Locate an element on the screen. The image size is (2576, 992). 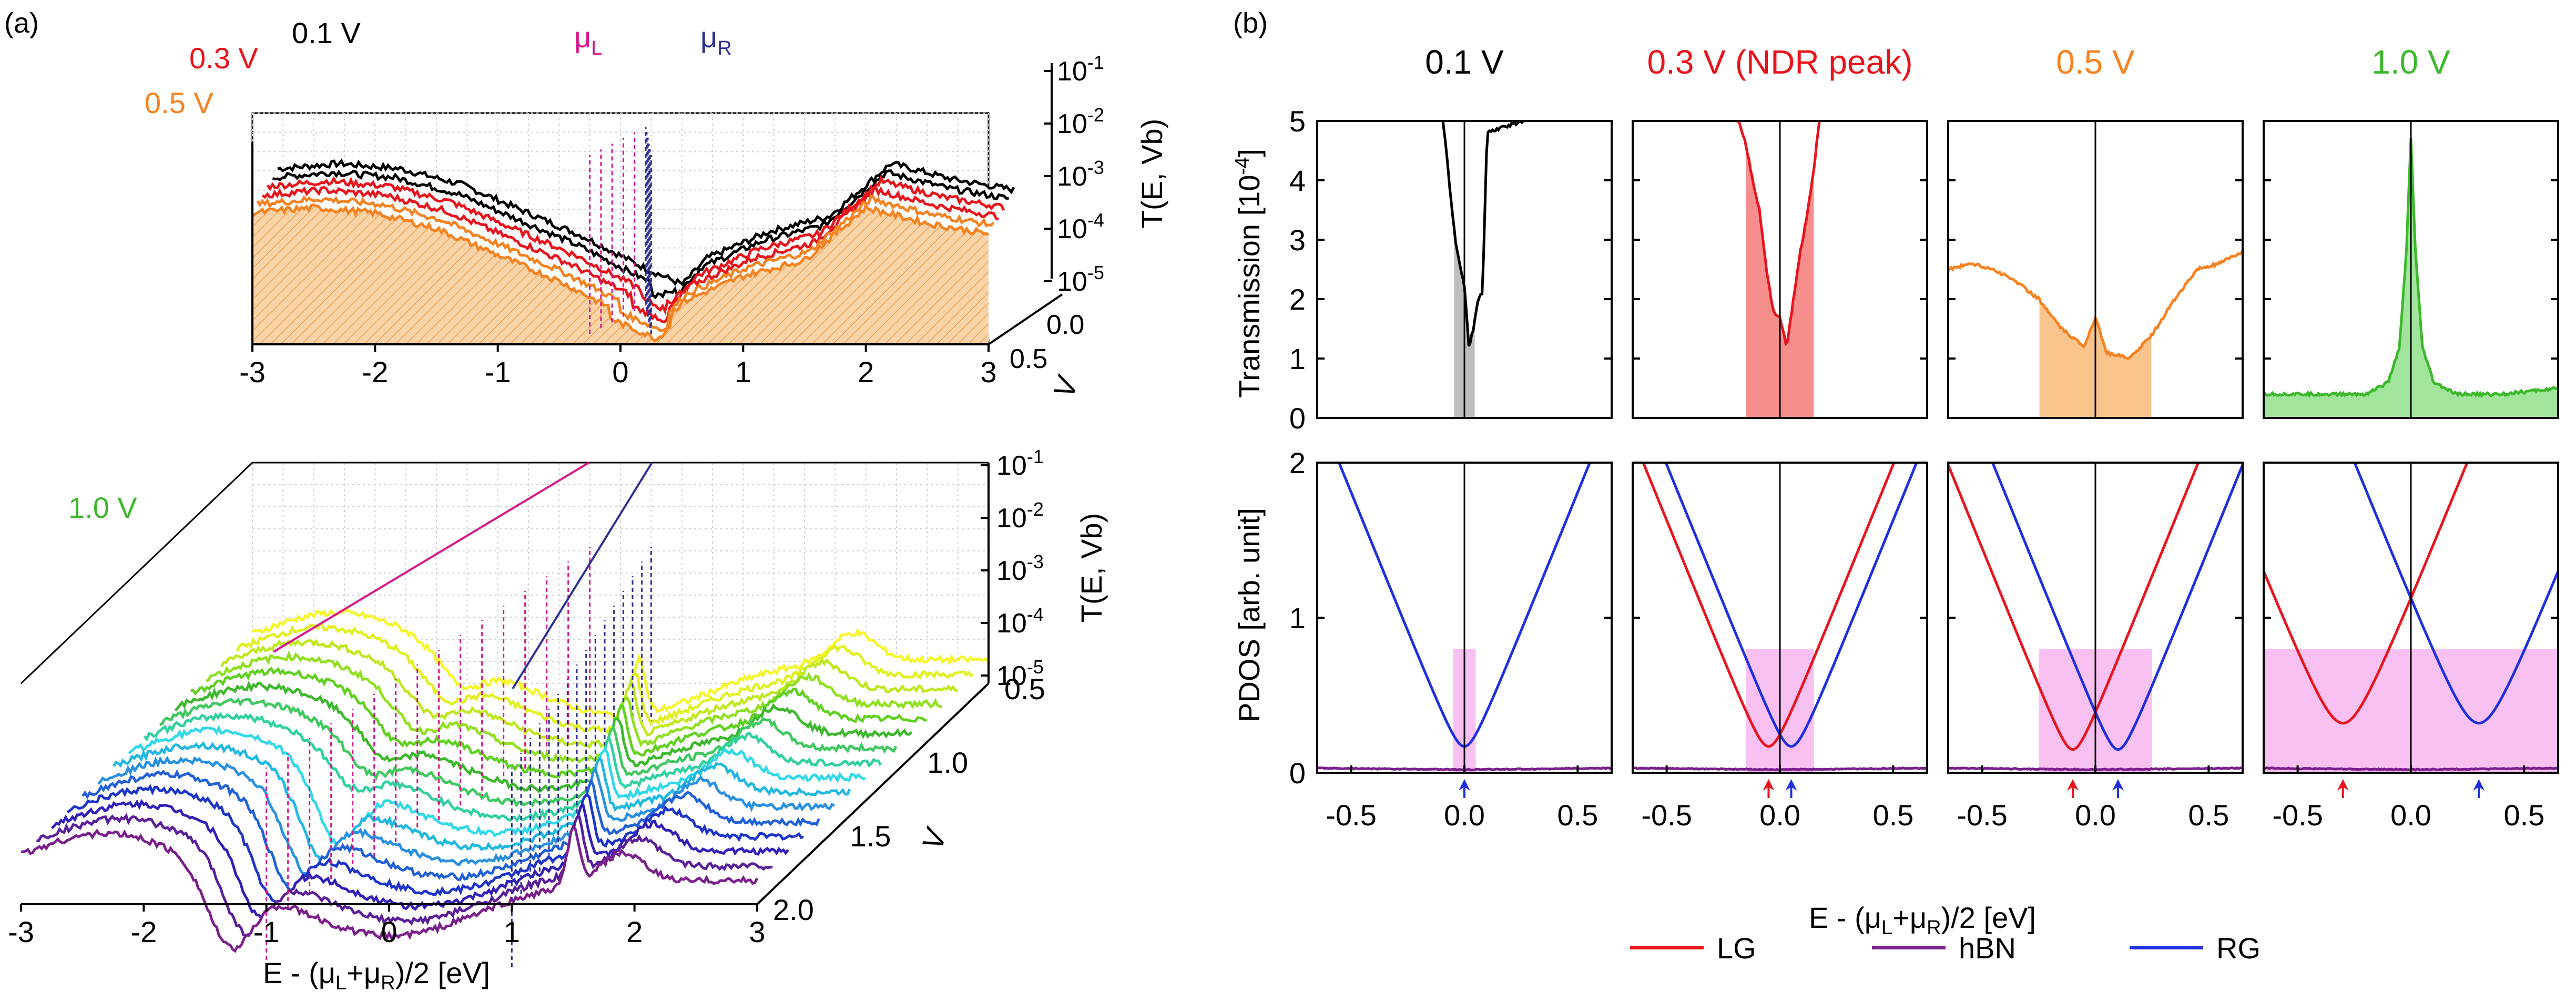
curve-1.5V is located at coordinates (466, 816).